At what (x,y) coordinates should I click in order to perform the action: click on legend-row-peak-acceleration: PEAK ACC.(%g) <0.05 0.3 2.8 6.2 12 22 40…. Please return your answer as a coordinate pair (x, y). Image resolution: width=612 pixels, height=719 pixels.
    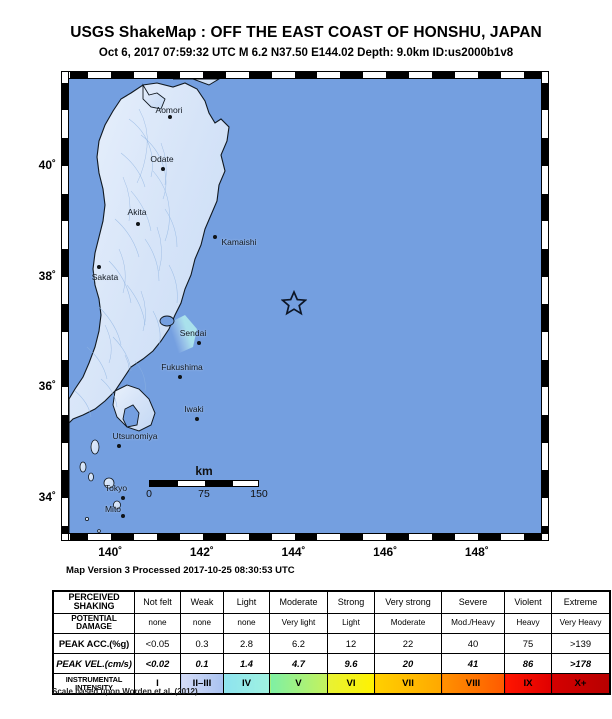
    Looking at the image, I should click on (331, 644).